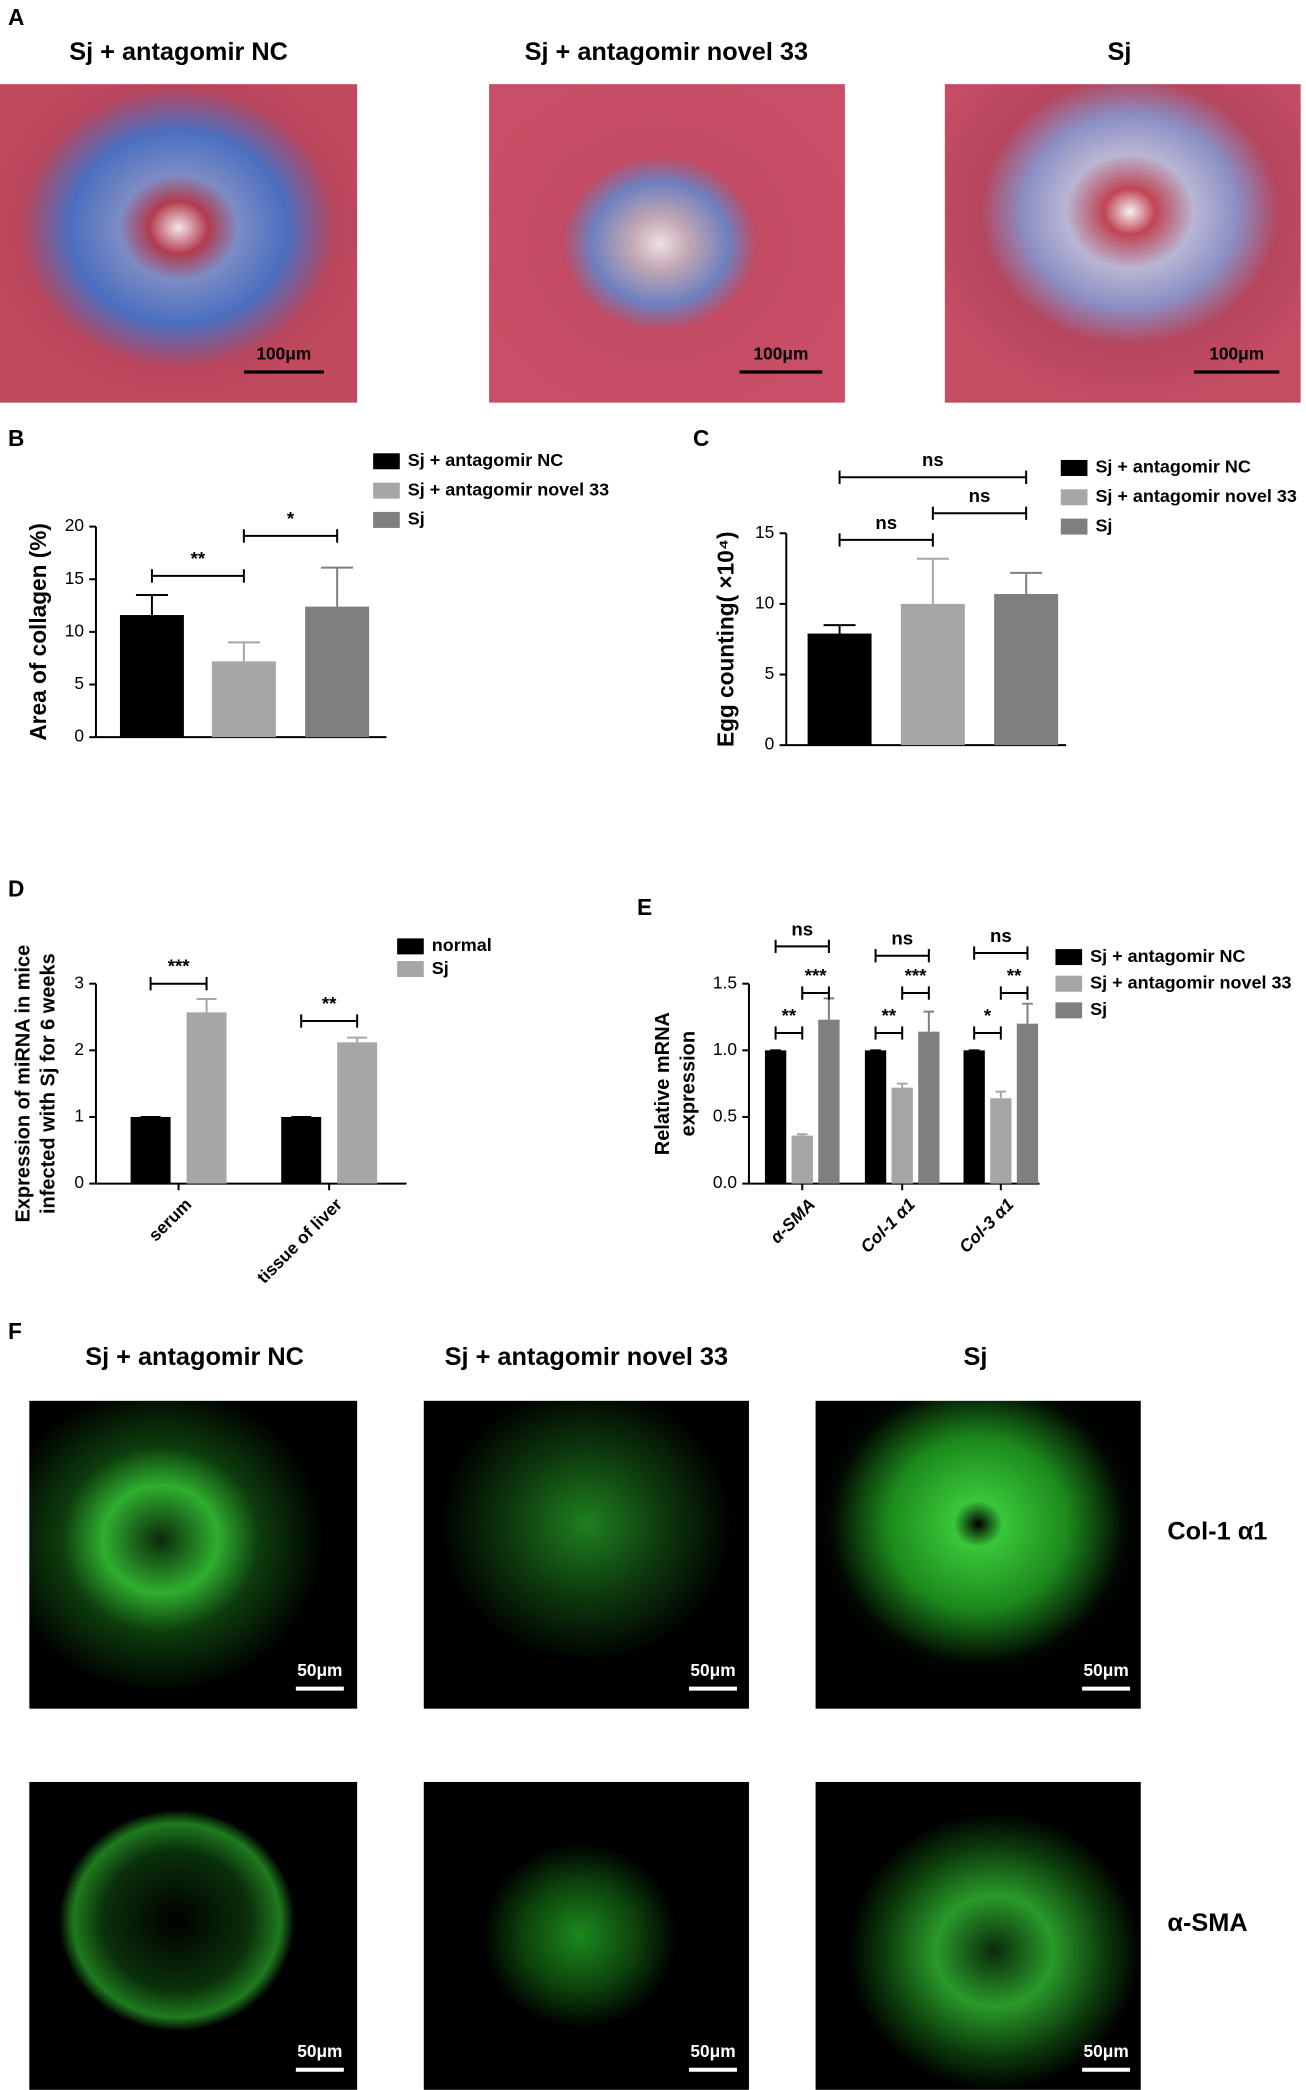 This screenshot has width=1306, height=2090. I want to click on y-tick-label: 1.0, so click(725, 1049).